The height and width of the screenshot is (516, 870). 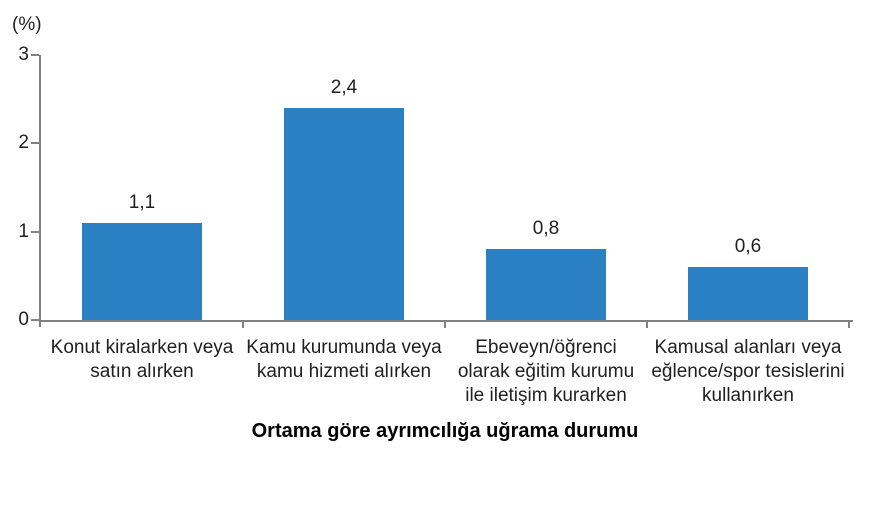 What do you see at coordinates (23, 54) in the screenshot?
I see `y-tick-label: 3` at bounding box center [23, 54].